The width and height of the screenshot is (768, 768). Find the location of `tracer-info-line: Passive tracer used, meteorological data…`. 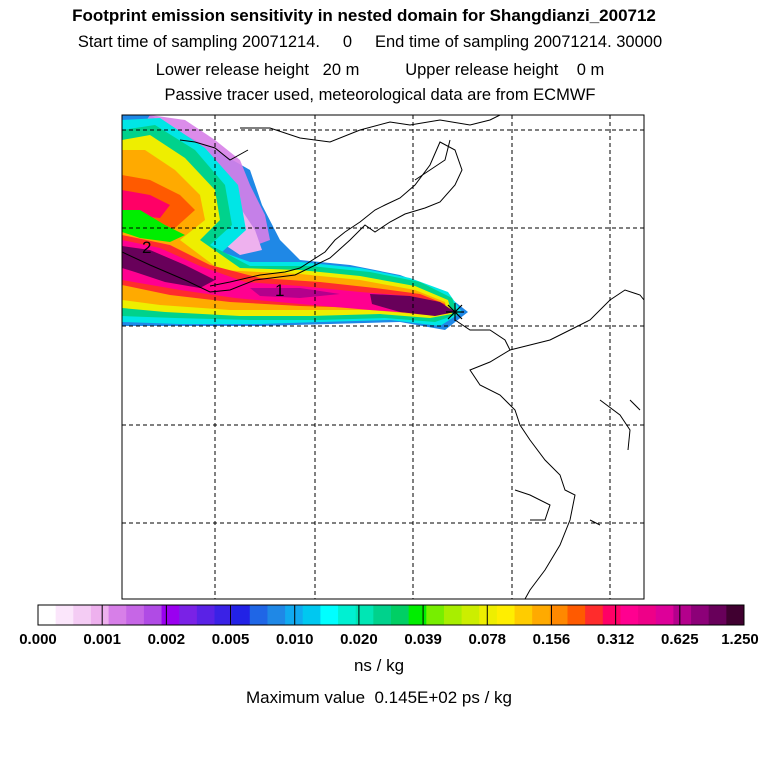

tracer-info-line: Passive tracer used, meteorological data… is located at coordinates (380, 95).